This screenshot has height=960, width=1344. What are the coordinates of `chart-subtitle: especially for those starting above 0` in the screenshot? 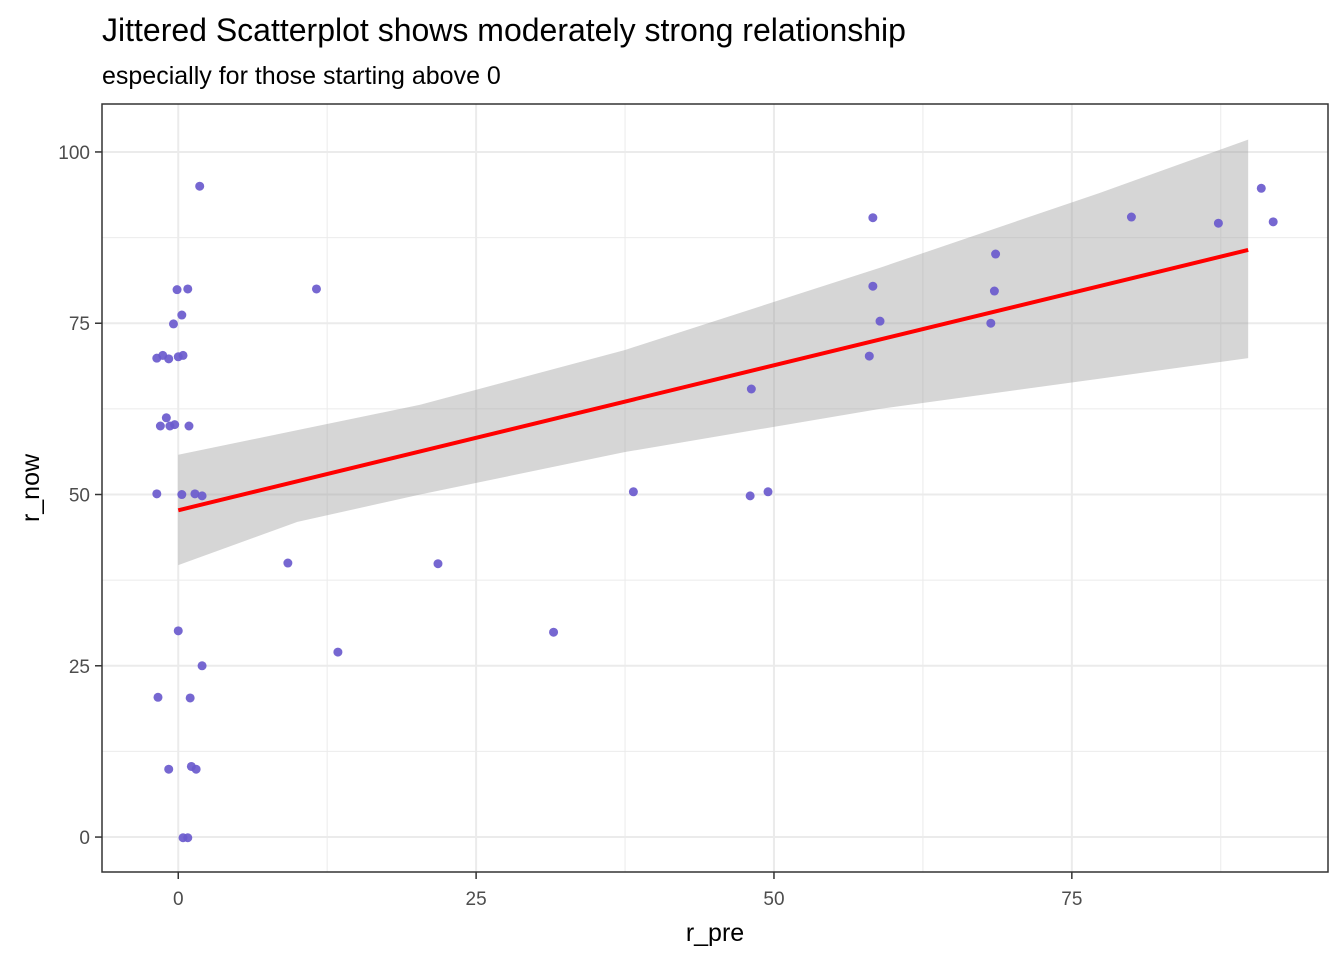 It's located at (301, 76).